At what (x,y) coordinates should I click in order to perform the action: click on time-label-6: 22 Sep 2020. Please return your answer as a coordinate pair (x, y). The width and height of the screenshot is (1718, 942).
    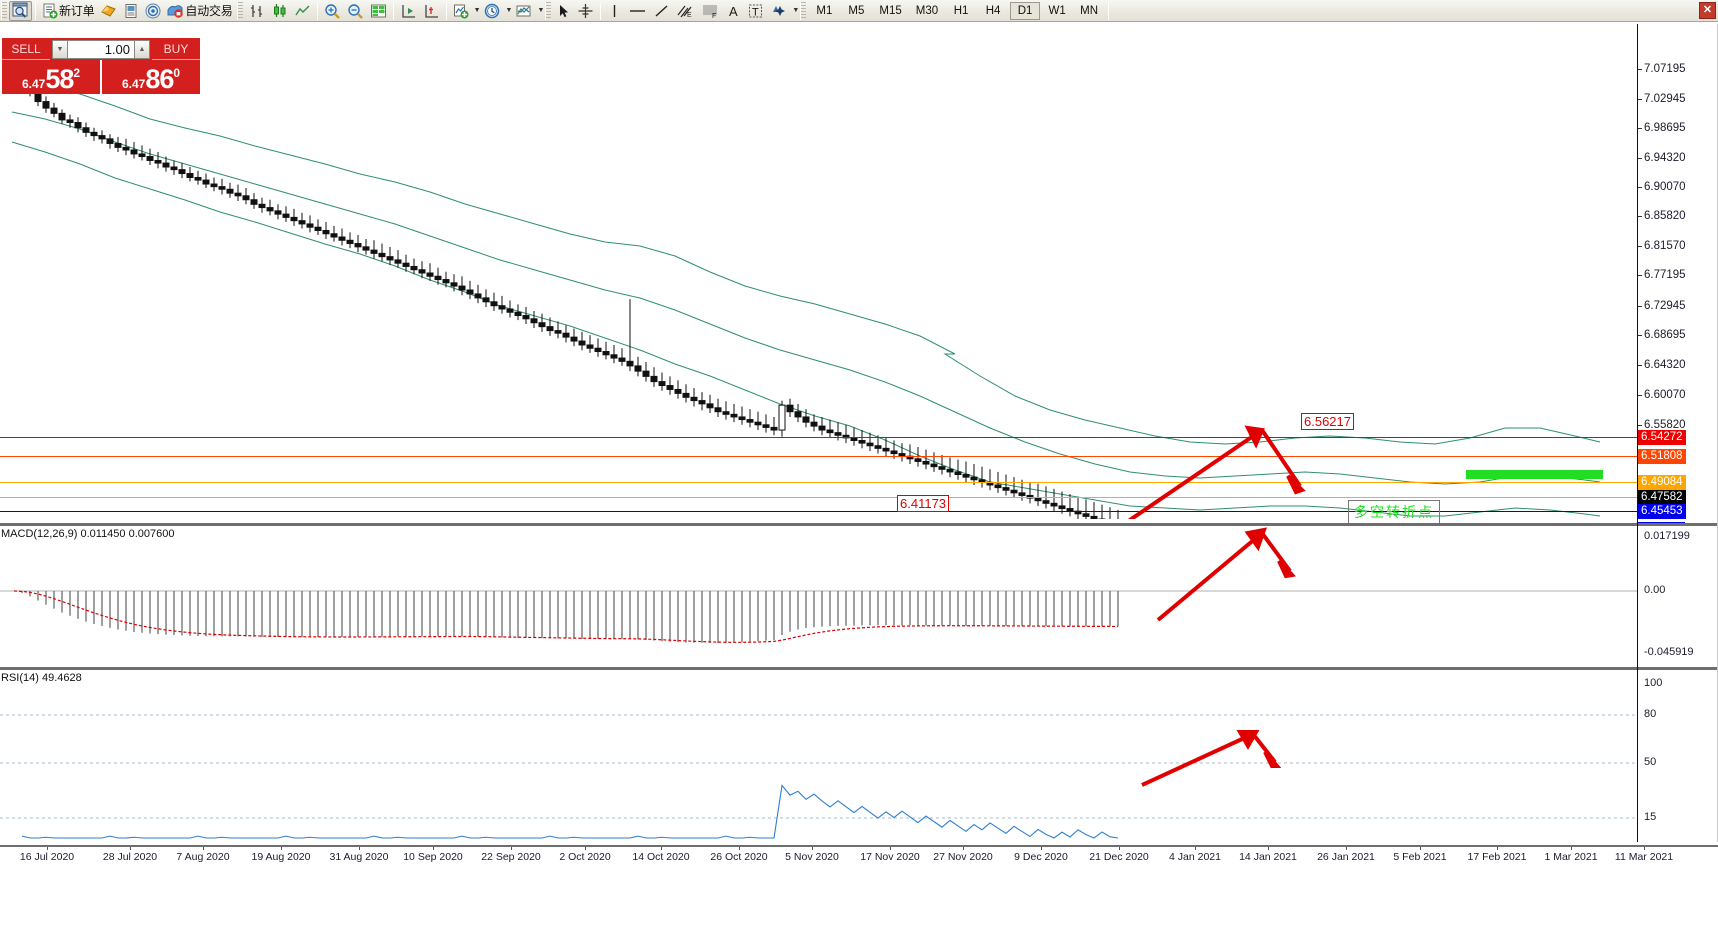
    Looking at the image, I should click on (511, 857).